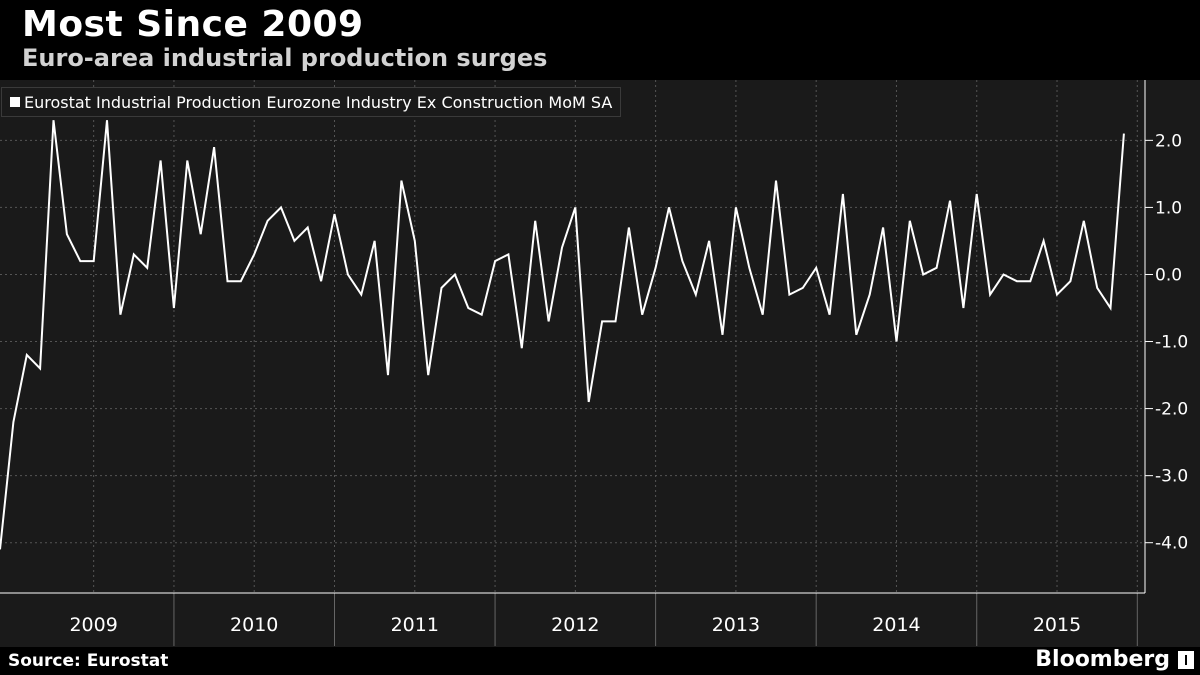  Describe the element at coordinates (1168, 208) in the screenshot. I see `y-tick-label: 1.0` at that location.